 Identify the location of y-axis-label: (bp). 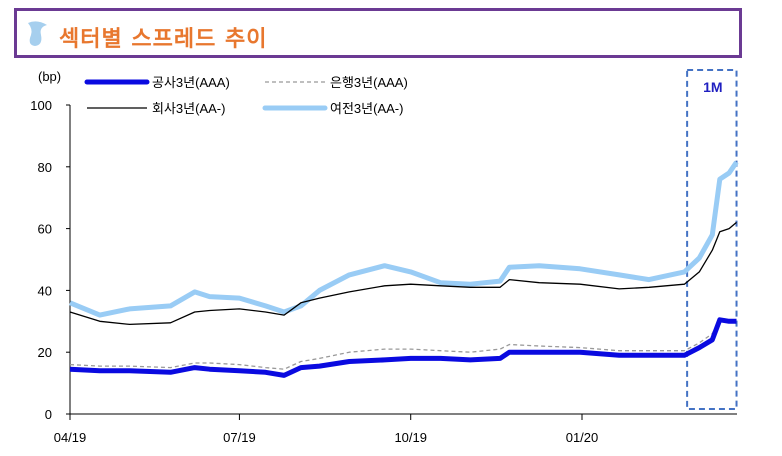
(49, 76).